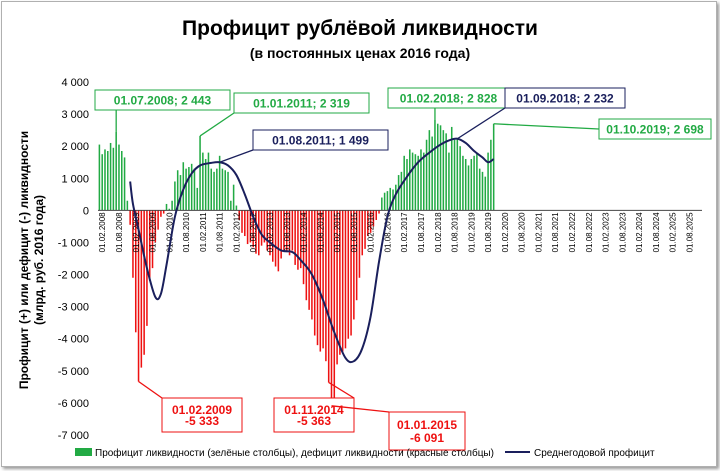  I want to click on y-tick-label: -6 000, so click(73, 404).